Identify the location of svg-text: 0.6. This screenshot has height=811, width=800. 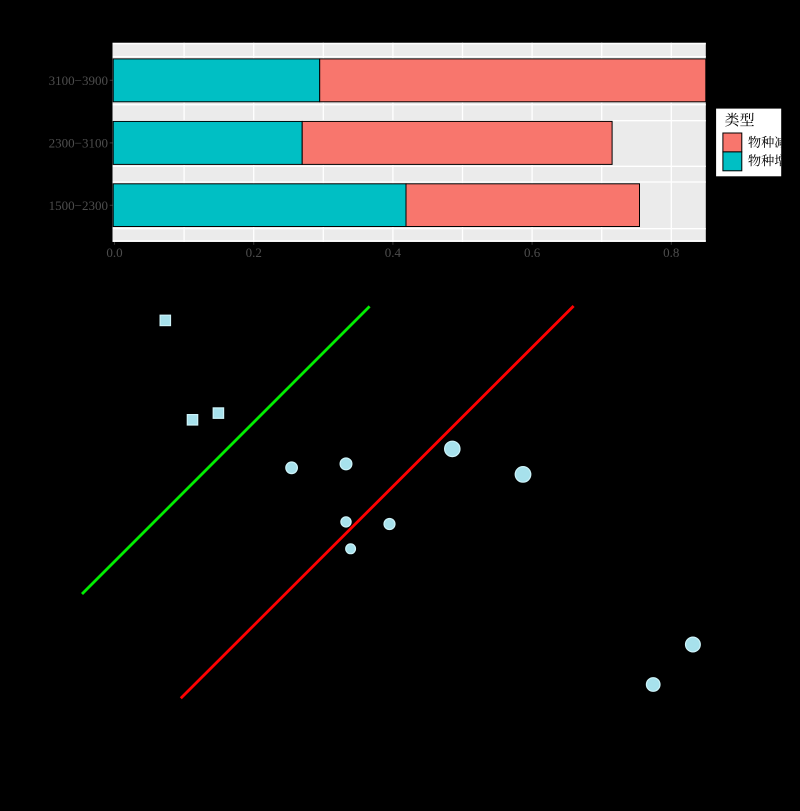
(532, 252).